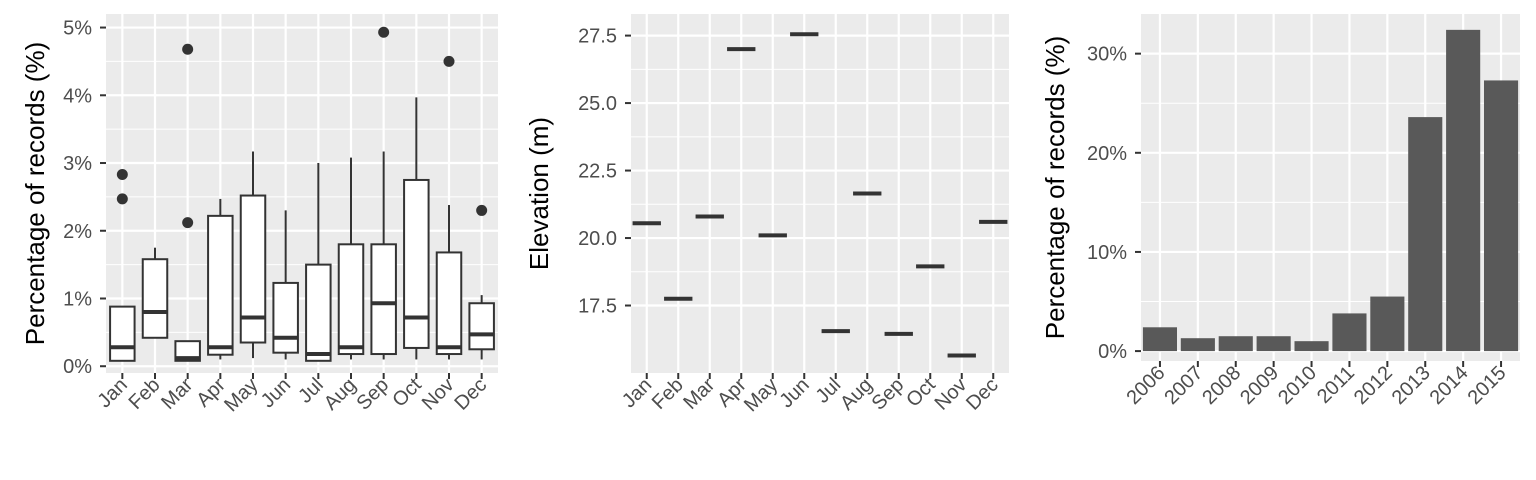 The height and width of the screenshot is (480, 1536). I want to click on p3-x-tick-label: 2008, so click(1221, 385).